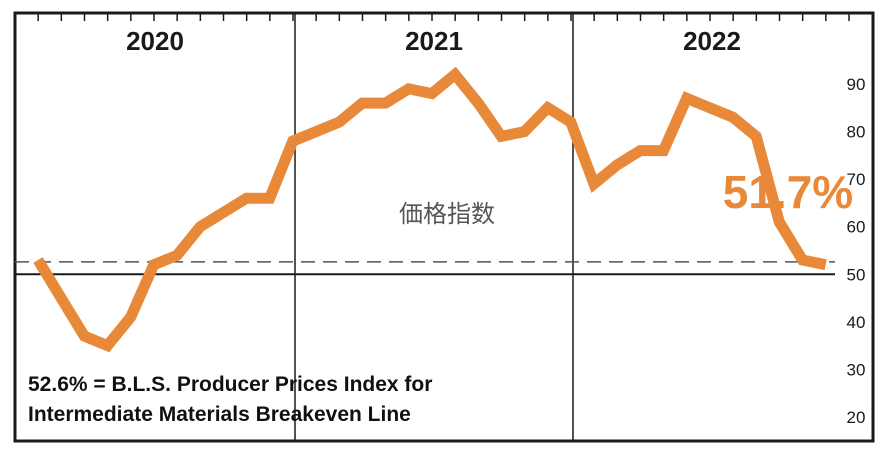 Image resolution: width=890 pixels, height=454 pixels. Describe the element at coordinates (856, 369) in the screenshot. I see `y-tick-label: 30` at that location.